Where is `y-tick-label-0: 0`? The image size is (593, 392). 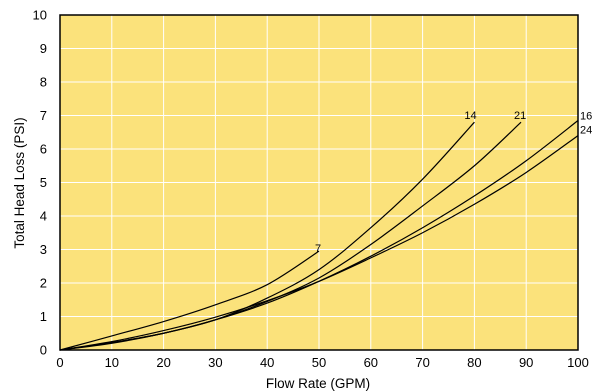 y-tick-label-0: 0 is located at coordinates (43, 350).